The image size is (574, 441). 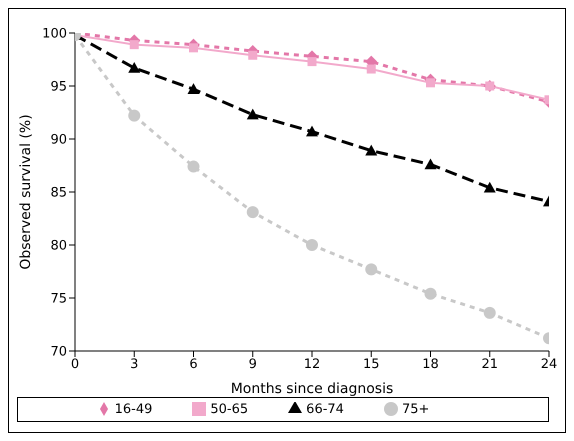 What do you see at coordinates (489, 364) in the screenshot?
I see `x-tick-label: 21` at bounding box center [489, 364].